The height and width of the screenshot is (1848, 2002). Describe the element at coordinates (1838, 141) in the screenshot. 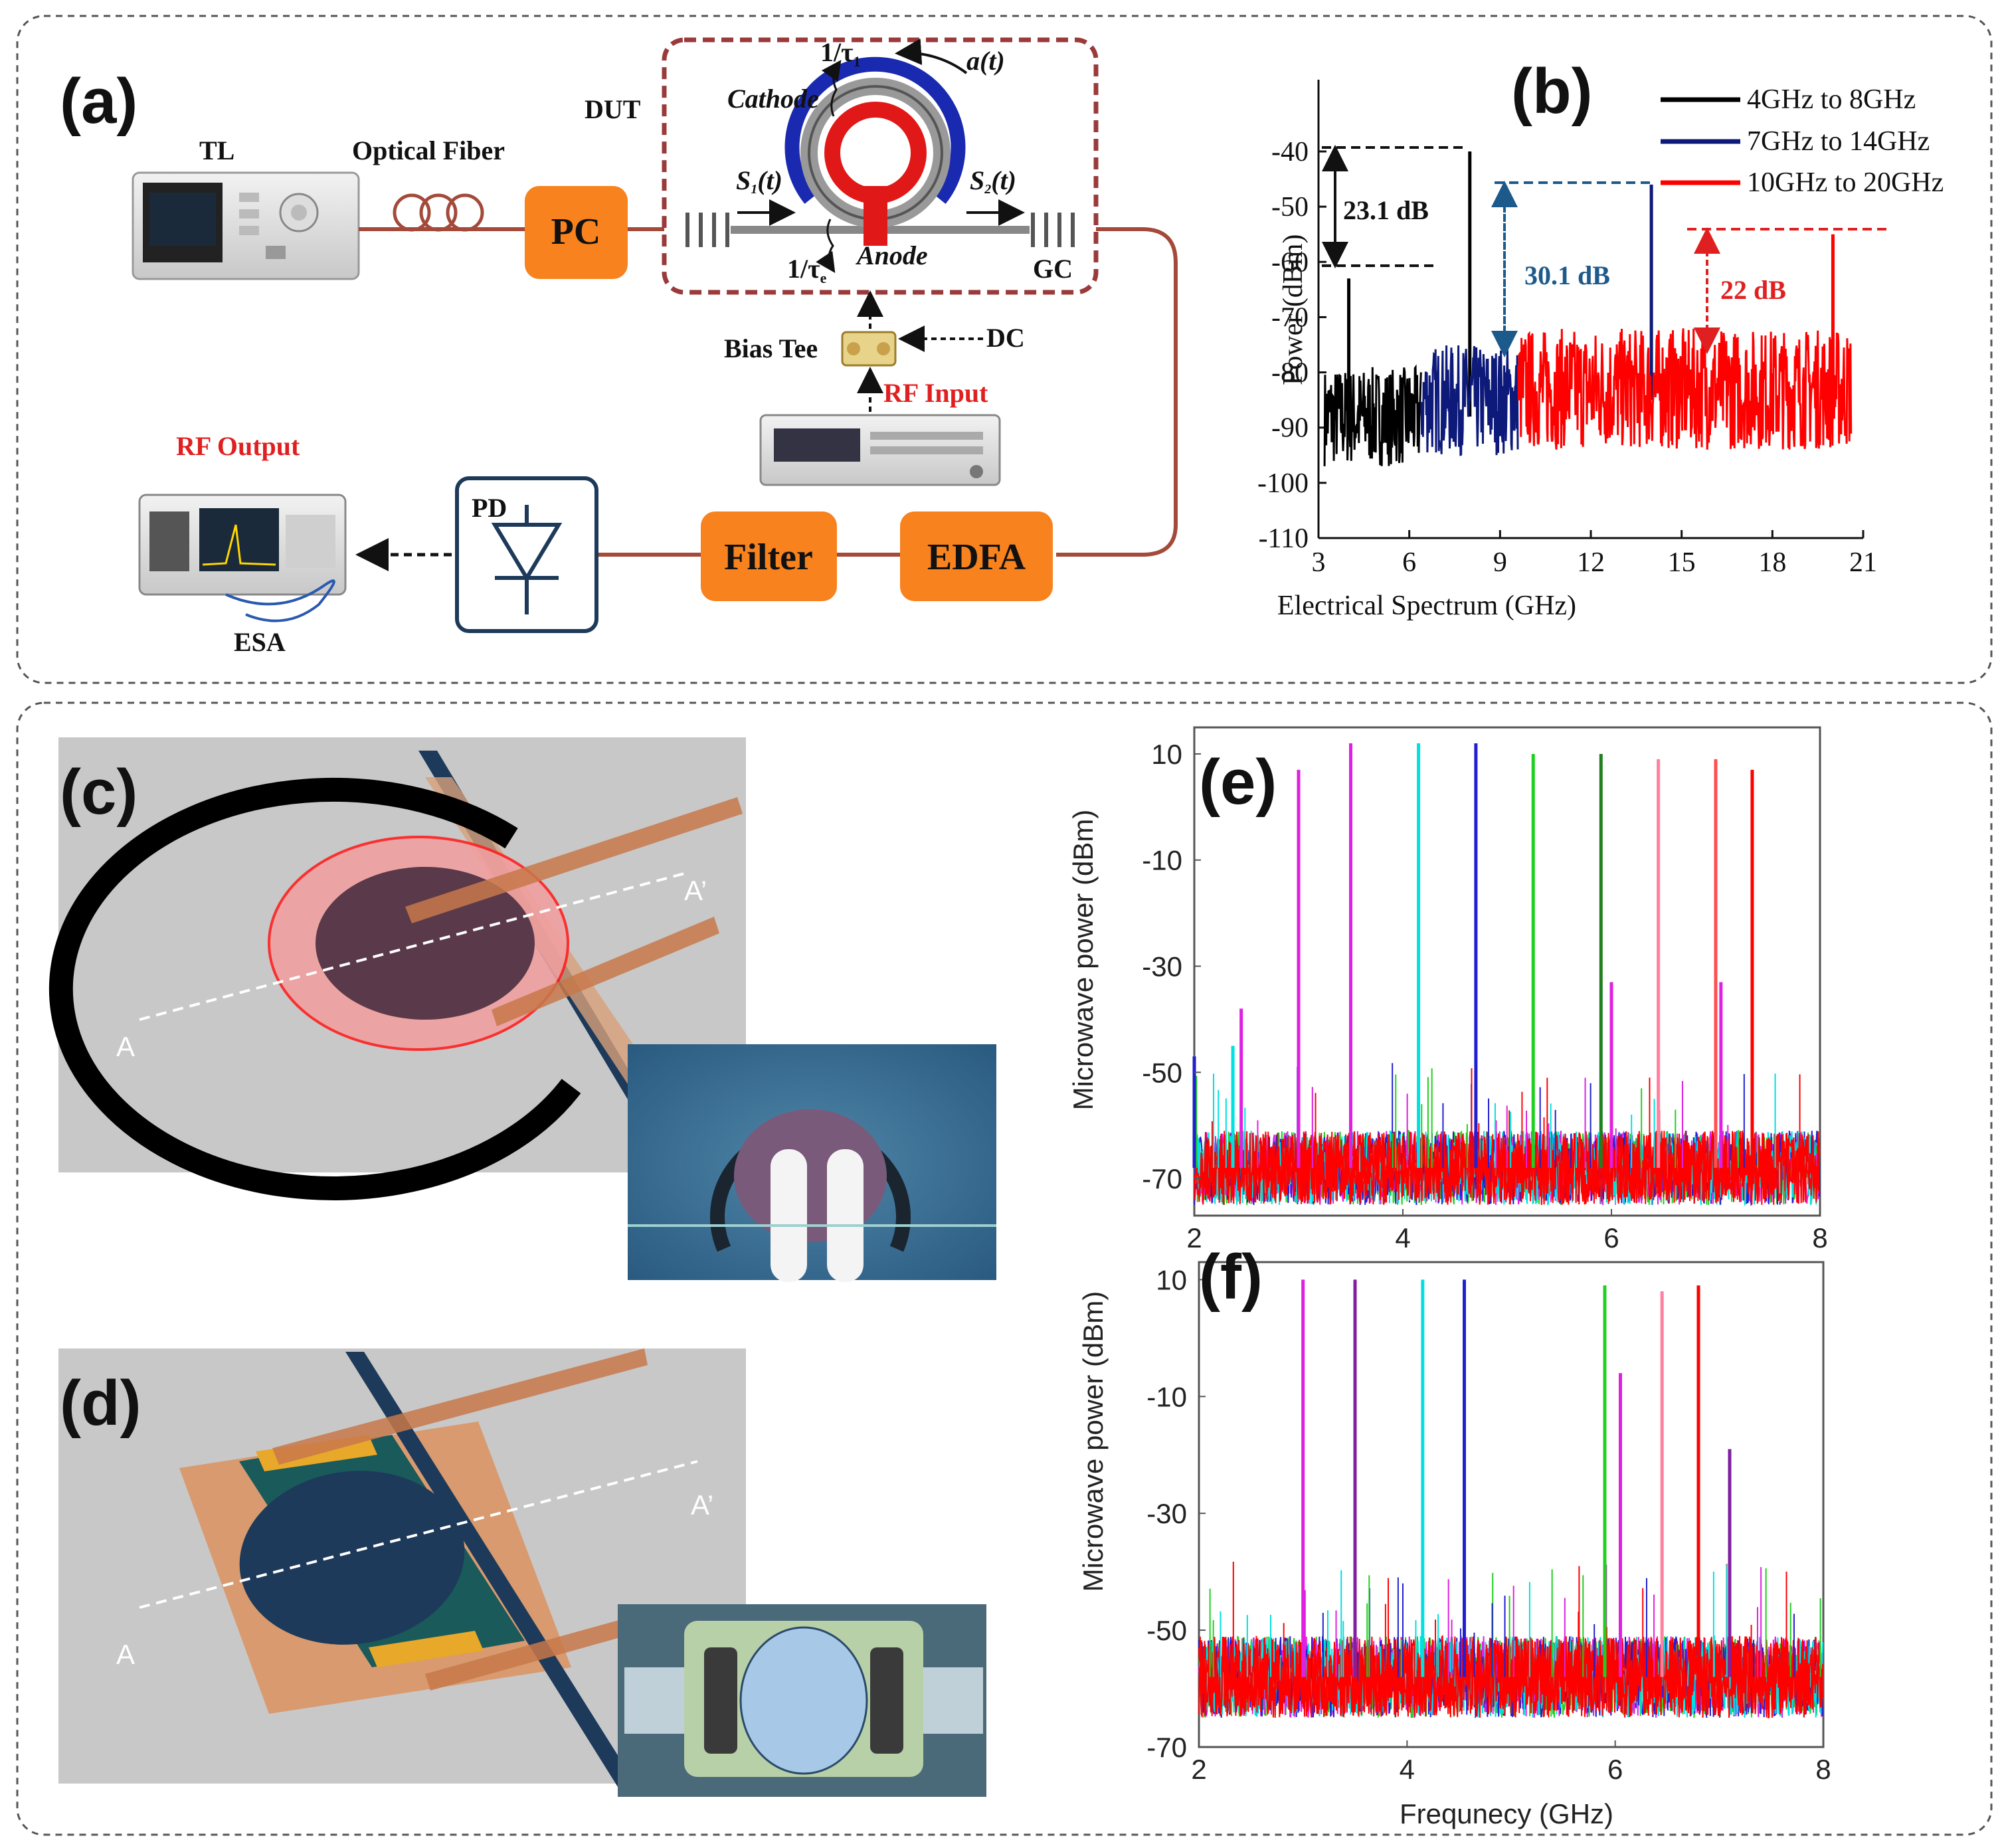

I see `legend-item-2: 7GHz to 14GHz` at that location.